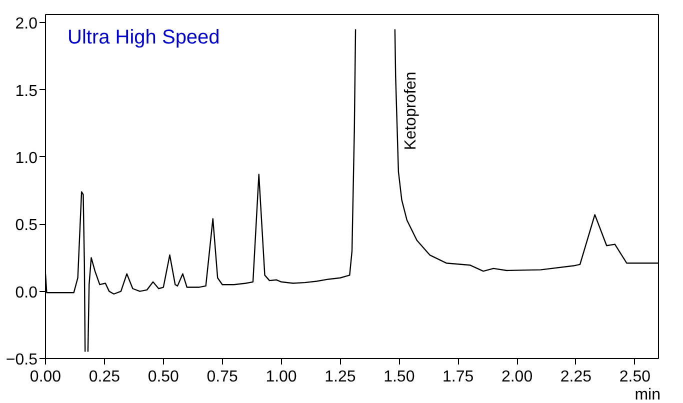  Describe the element at coordinates (399, 377) in the screenshot. I see `x-tick-label: 1.50` at that location.